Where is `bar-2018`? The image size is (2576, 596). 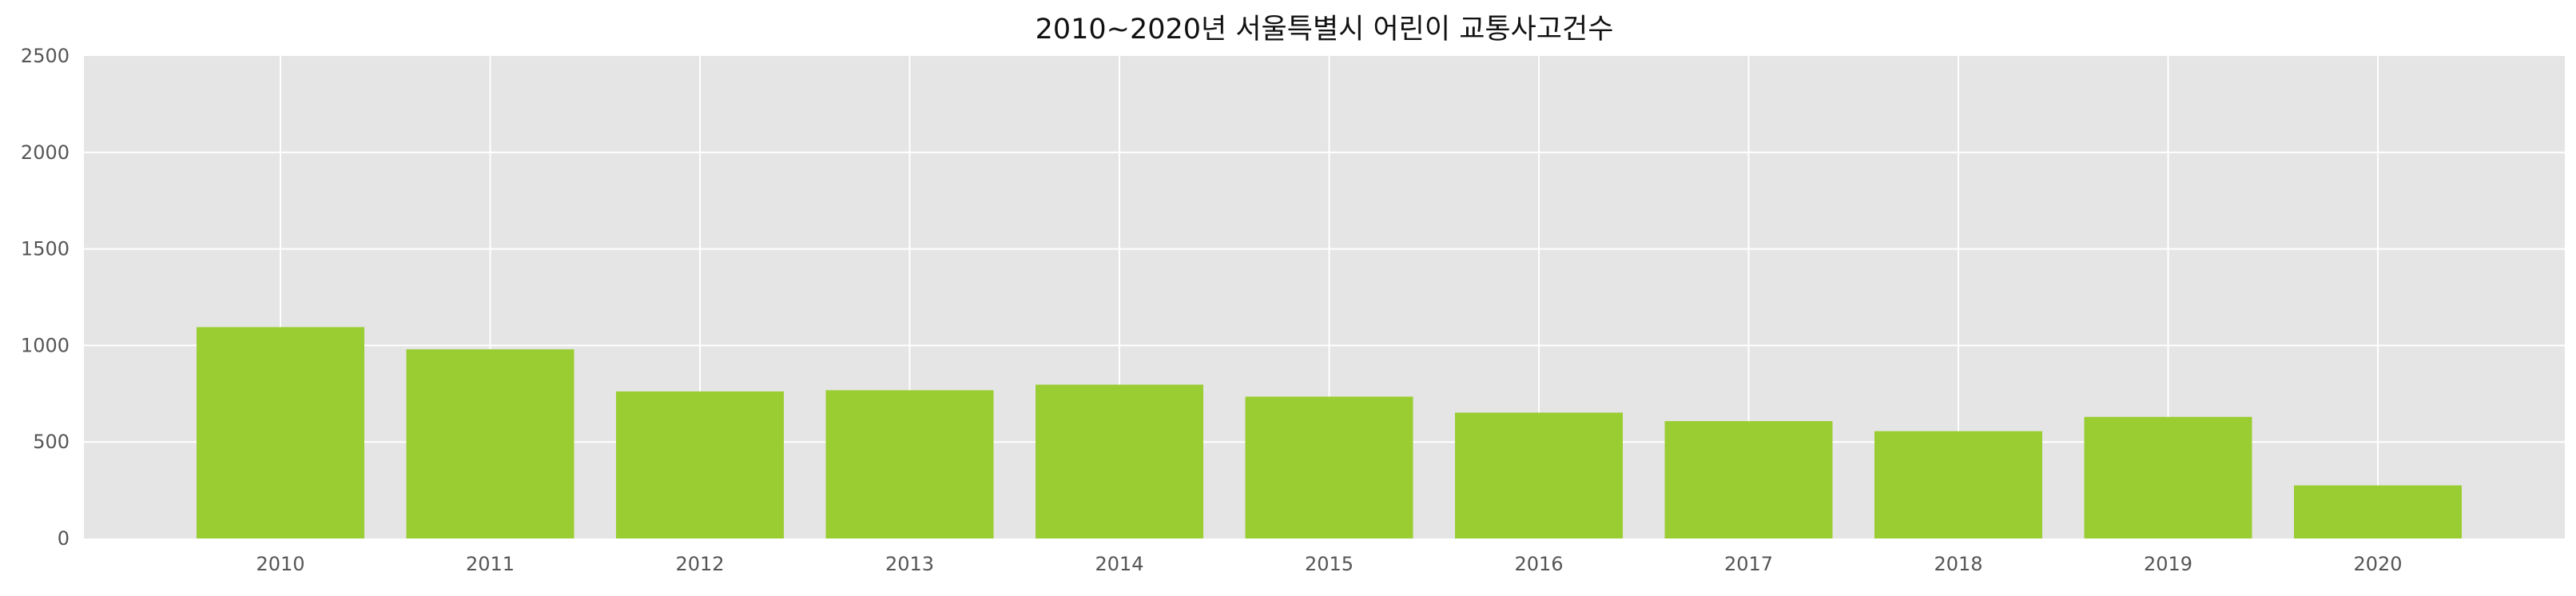 bar-2018 is located at coordinates (1958, 484).